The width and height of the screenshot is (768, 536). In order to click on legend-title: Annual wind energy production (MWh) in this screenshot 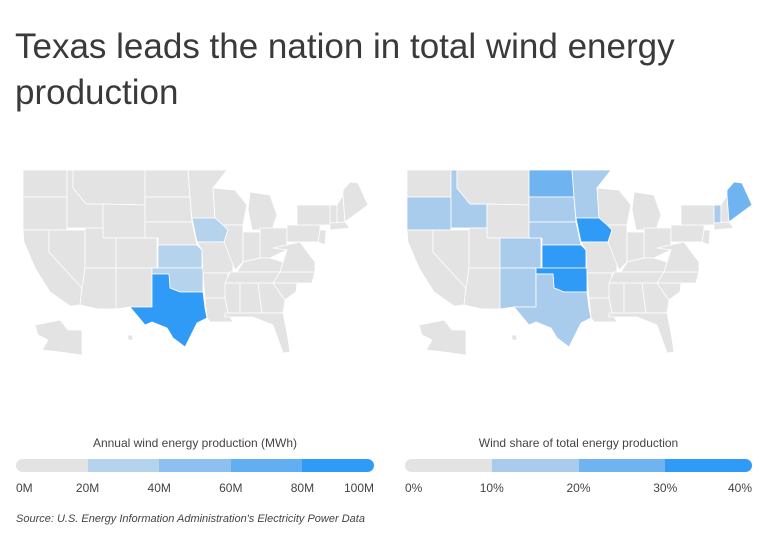, I will do `click(195, 443)`.